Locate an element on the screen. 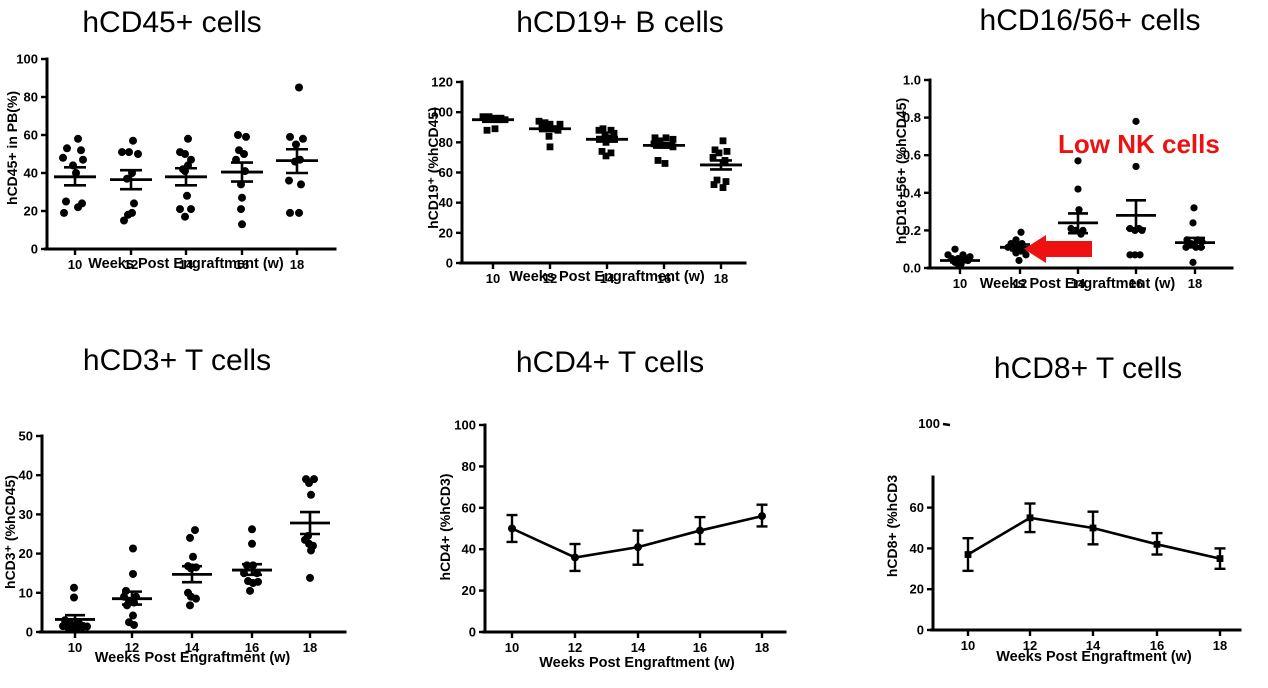 Image resolution: width=1268 pixels, height=688 pixels. clipped-y-tick-label: 100 is located at coordinates (929, 423).